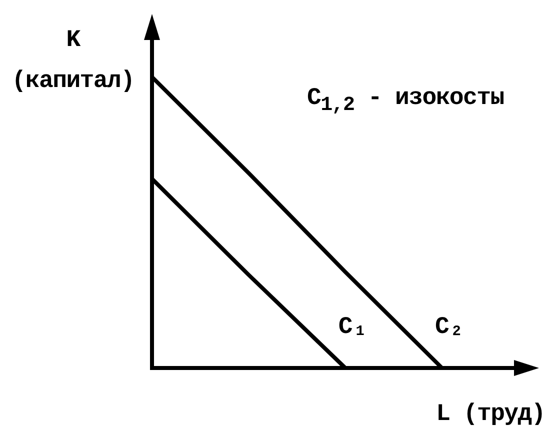 The width and height of the screenshot is (546, 426). I want to click on y-axis-title: K (капитал), so click(73, 61).